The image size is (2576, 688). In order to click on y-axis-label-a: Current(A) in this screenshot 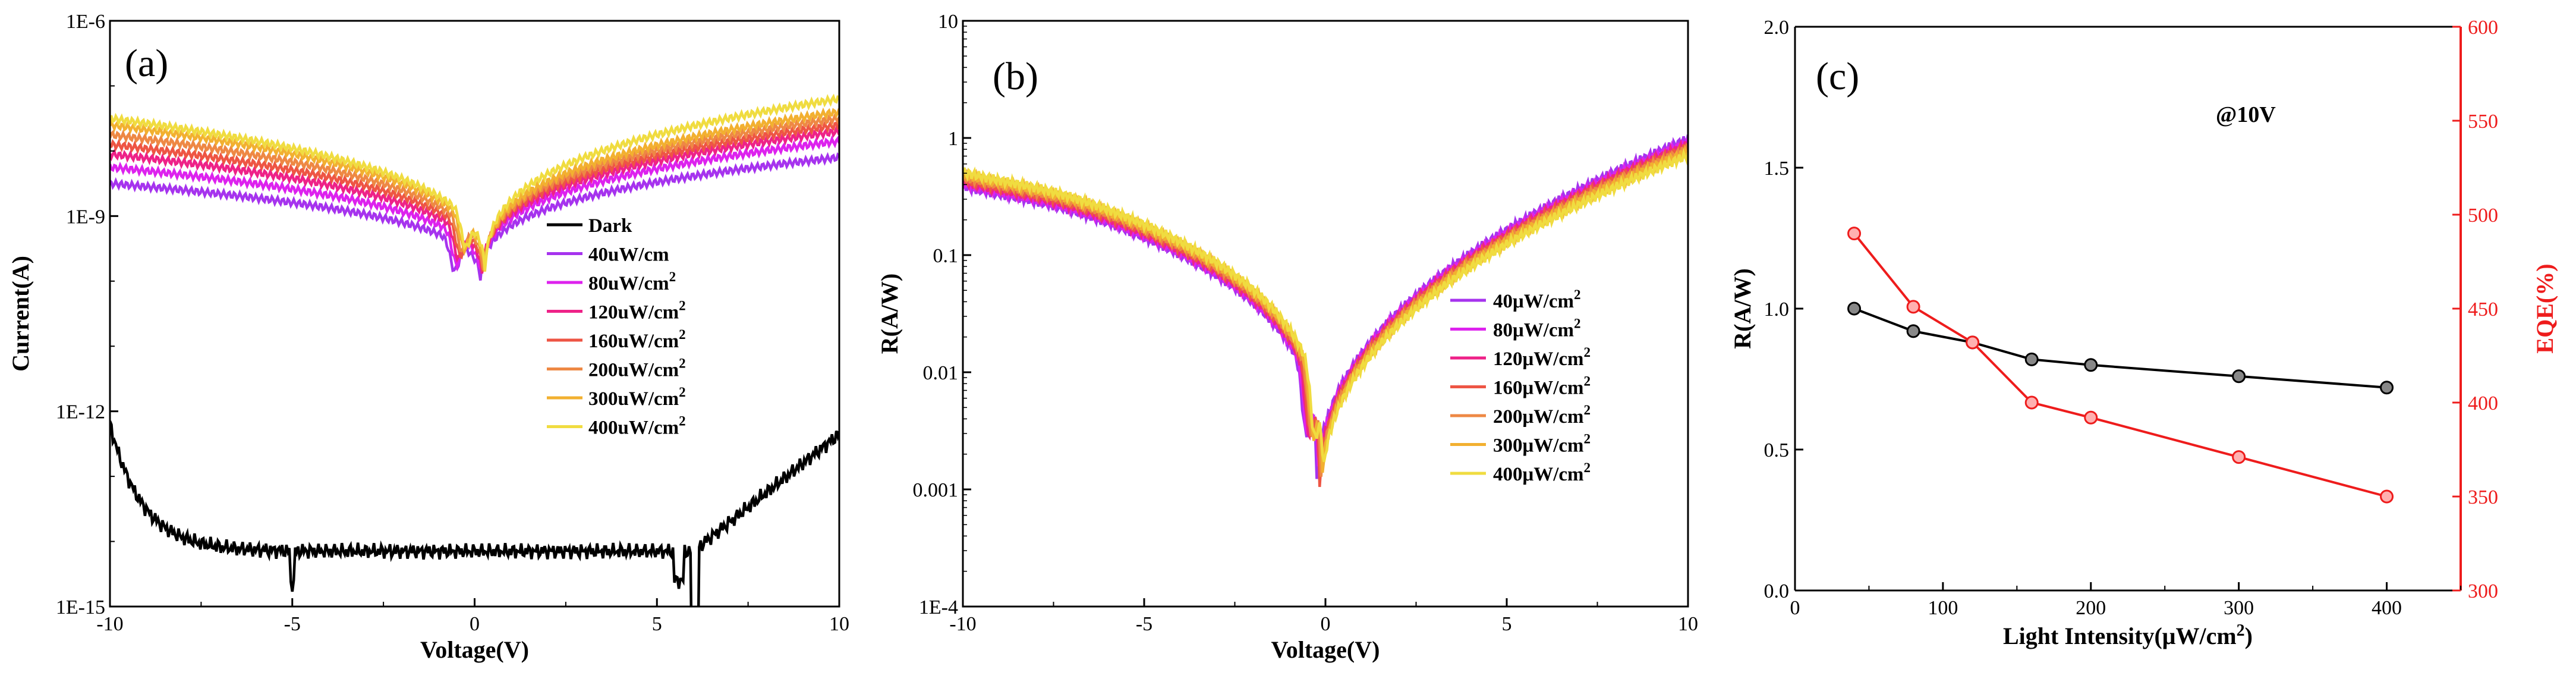, I will do `click(20, 314)`.